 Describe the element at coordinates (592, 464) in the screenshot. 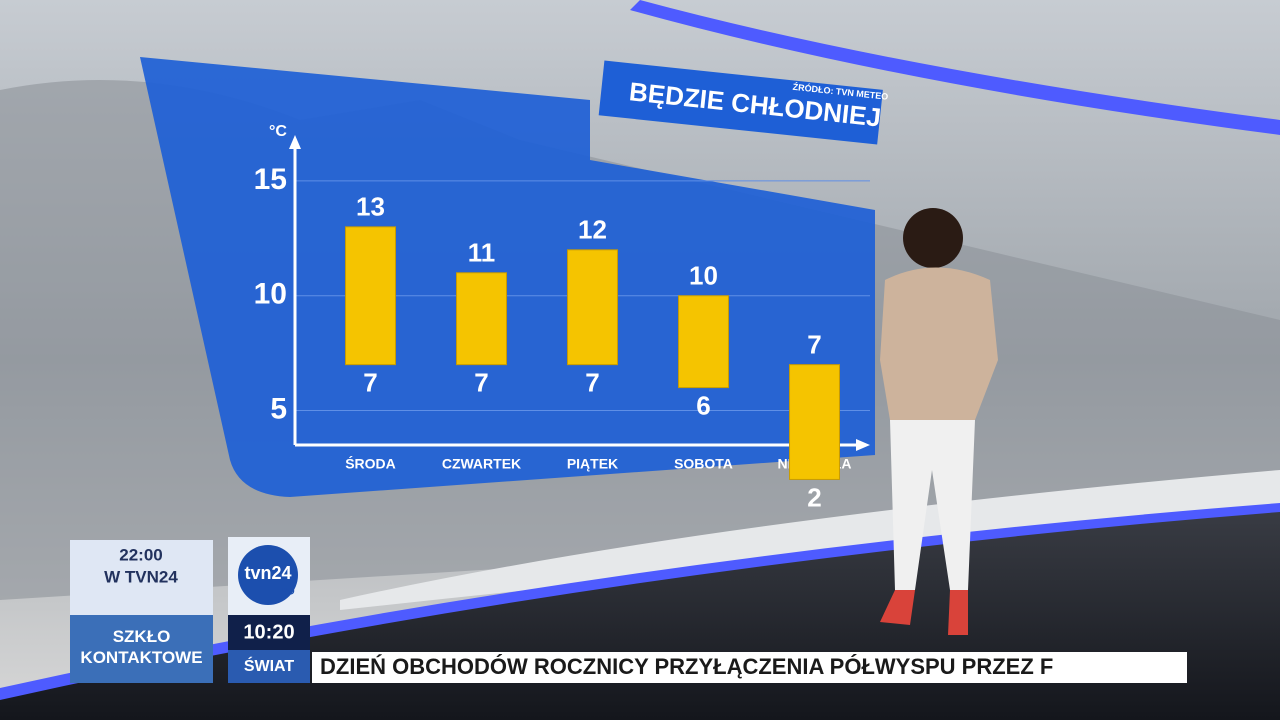

I see `x-tick-label: PIĄTEK` at that location.